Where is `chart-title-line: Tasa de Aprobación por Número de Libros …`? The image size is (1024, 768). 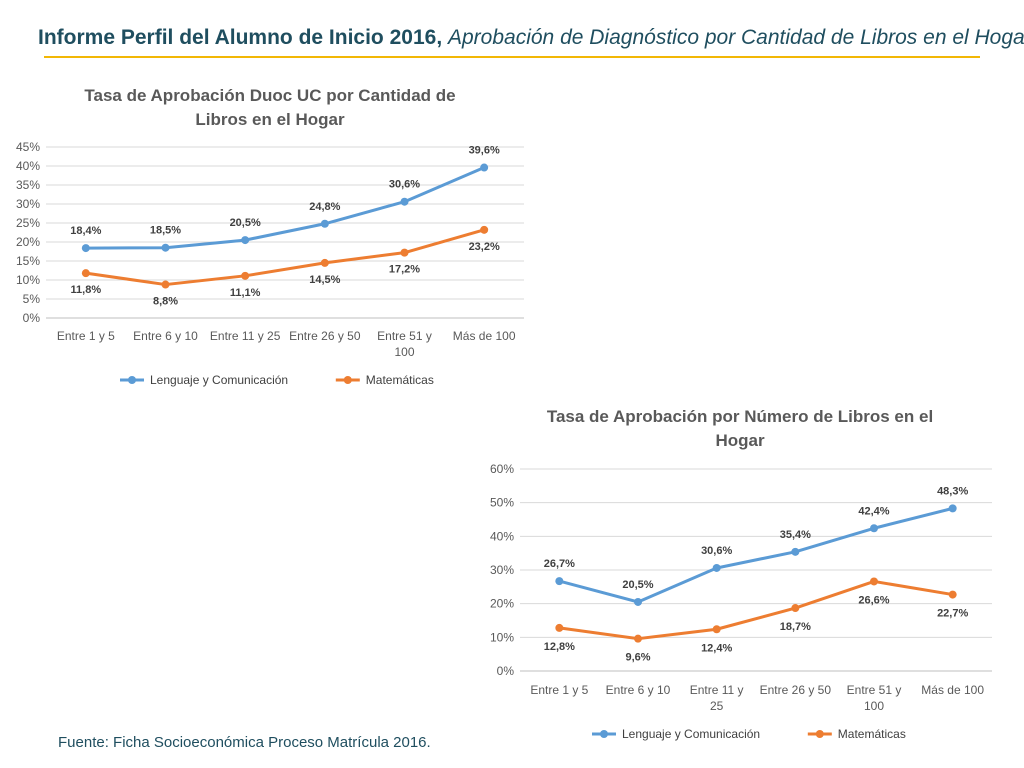
chart-title-line: Tasa de Aprobación por Número de Libros … is located at coordinates (740, 416).